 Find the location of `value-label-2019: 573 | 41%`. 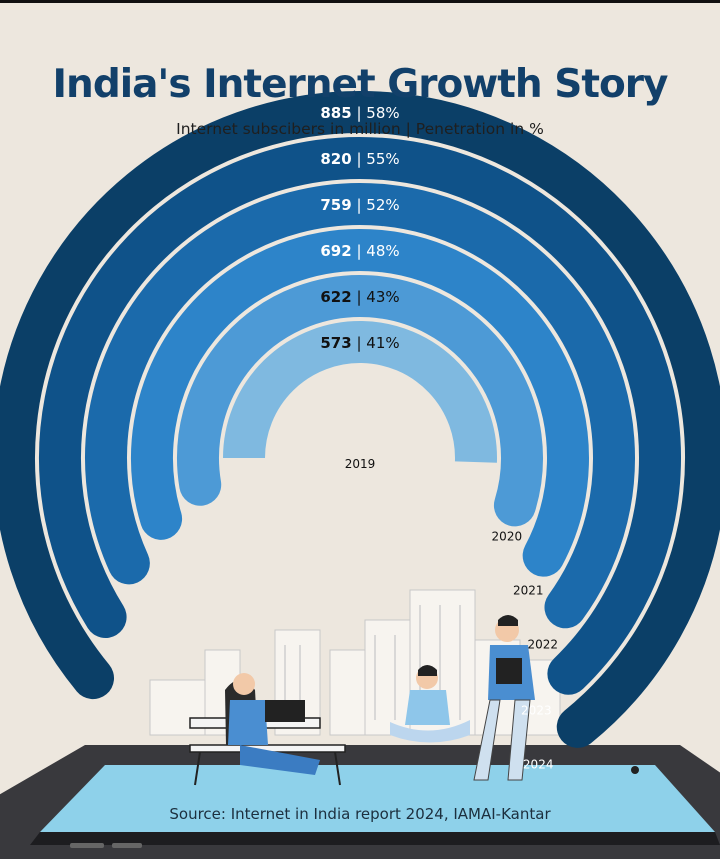

value-label-2019: 573 | 41% is located at coordinates (359, 343).